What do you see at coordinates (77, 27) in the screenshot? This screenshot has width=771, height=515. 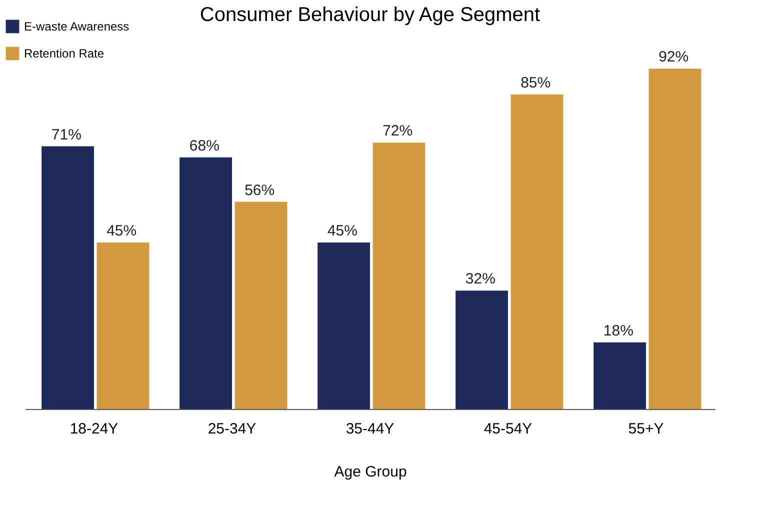 I see `legend-label: E-waste Awareness` at bounding box center [77, 27].